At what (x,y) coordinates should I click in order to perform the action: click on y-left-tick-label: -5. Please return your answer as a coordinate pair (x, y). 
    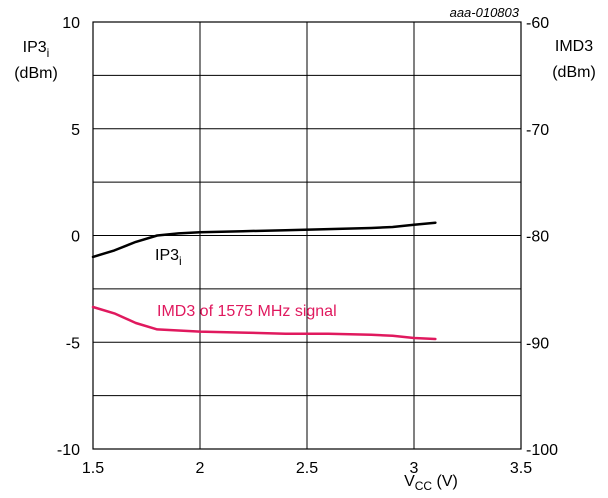
    Looking at the image, I should click on (73, 343).